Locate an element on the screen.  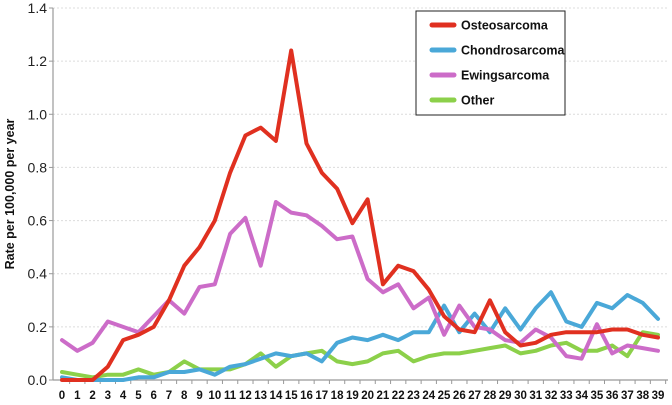
y-tick-label: 0.0 is located at coordinates (38, 380).